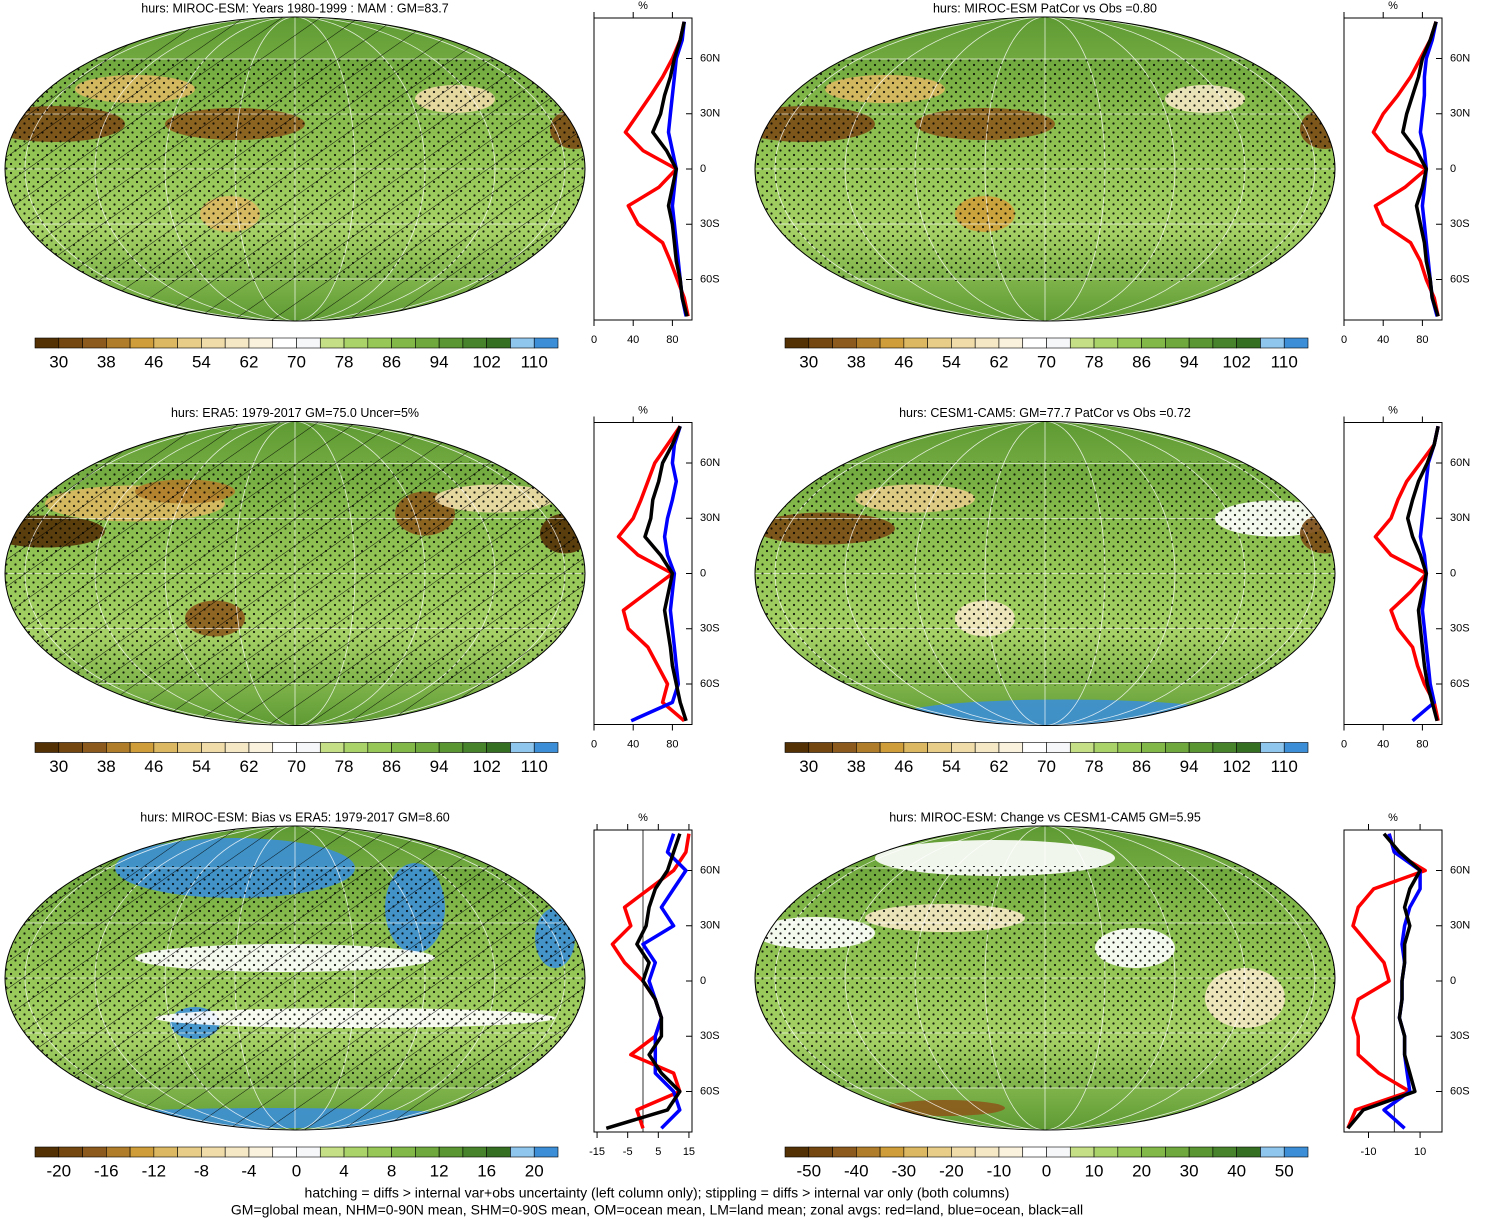  Describe the element at coordinates (628, 1152) in the screenshot. I see `x-tick-label: -5` at that location.